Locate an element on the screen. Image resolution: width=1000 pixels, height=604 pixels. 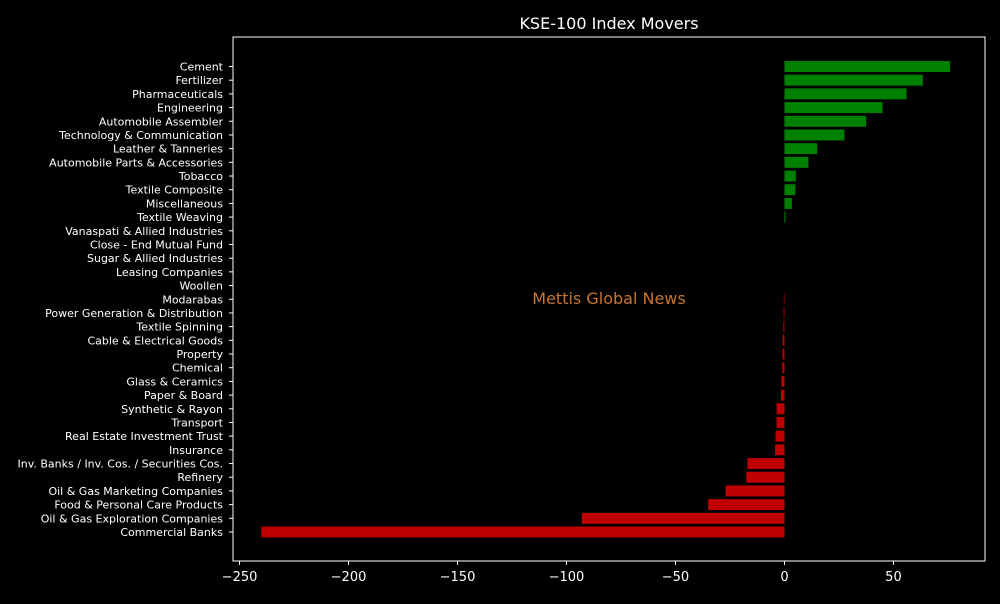
y-tick-label: Food & Personal Care Products is located at coordinates (138, 505).